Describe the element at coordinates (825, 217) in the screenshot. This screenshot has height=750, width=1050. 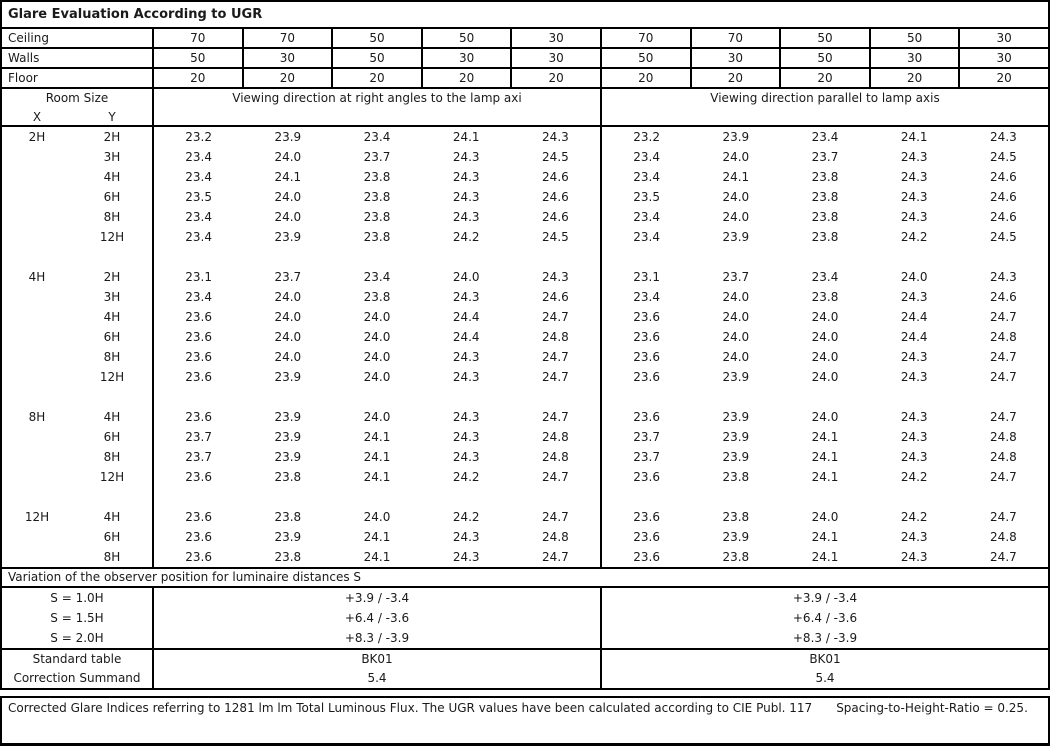
I see `ugr-values-parallel: 23.4 24.0 23.8 24.3 24.6` at that location.